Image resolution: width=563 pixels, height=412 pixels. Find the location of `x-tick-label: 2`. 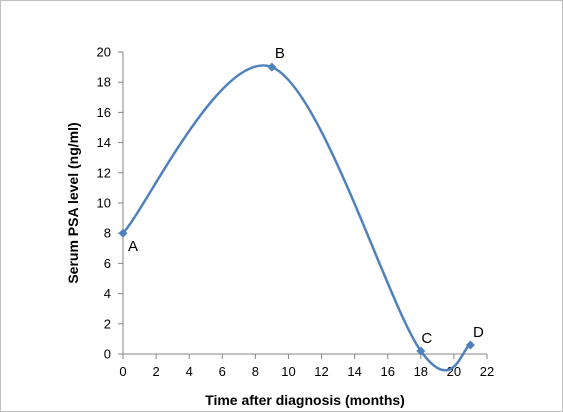

x-tick-label: 2 is located at coordinates (155, 371).